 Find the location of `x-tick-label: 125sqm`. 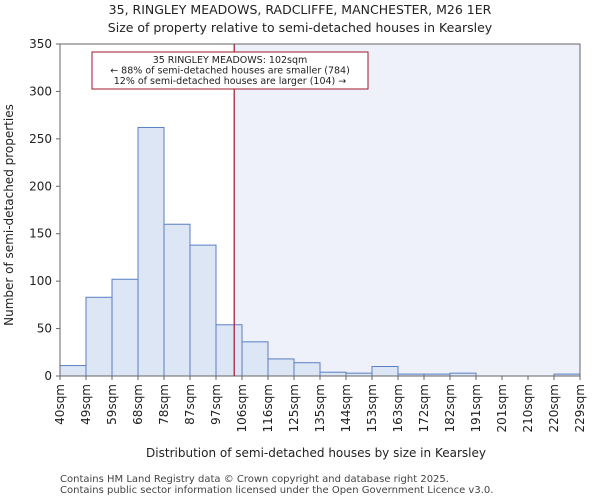

x-tick-label: 125sqm is located at coordinates (294, 408).